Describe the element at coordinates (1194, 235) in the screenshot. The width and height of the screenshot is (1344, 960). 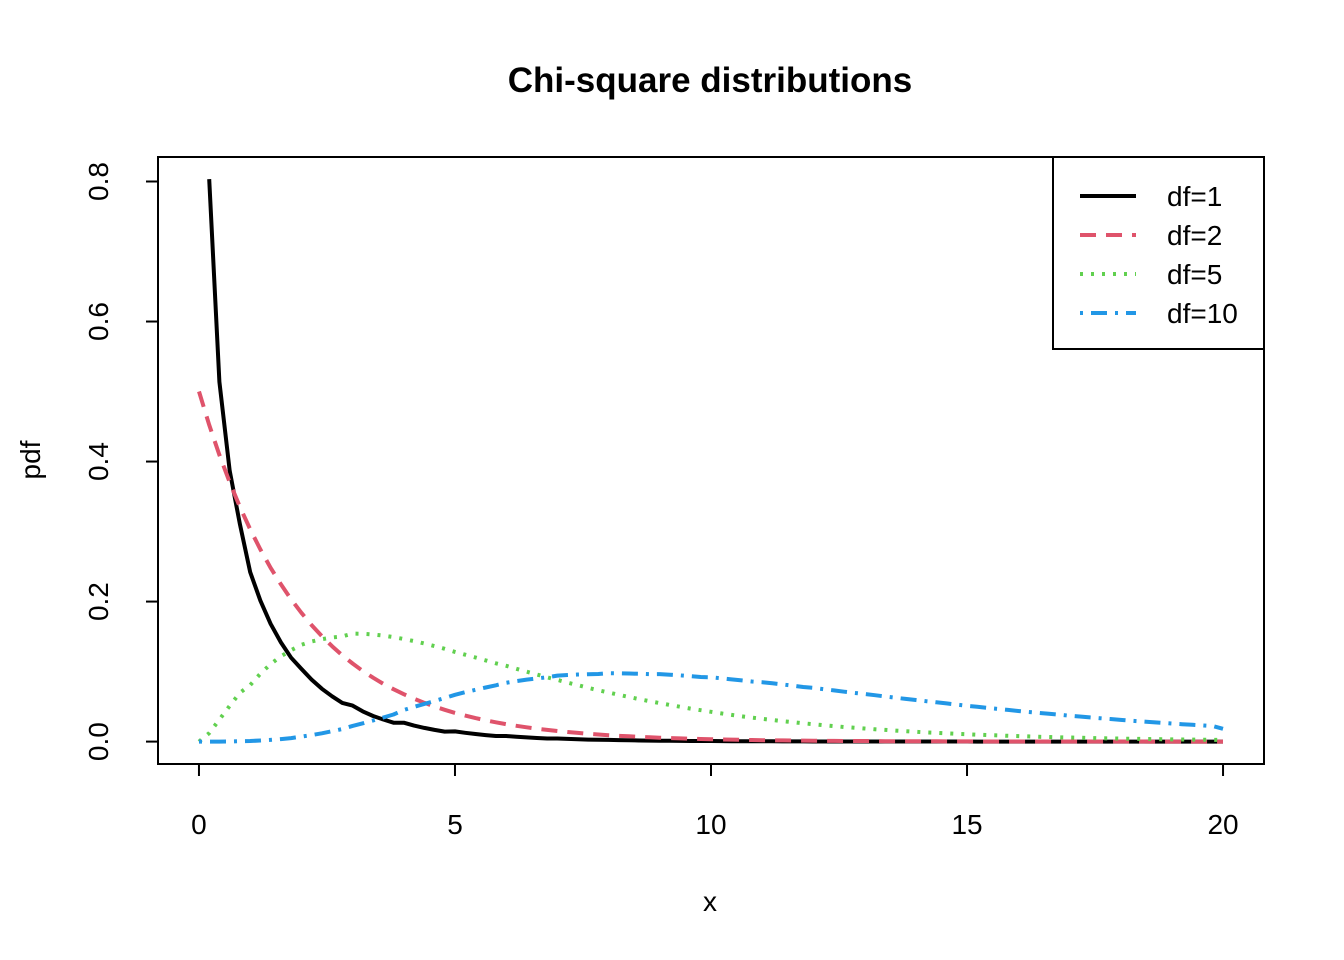
I see `legend-label-df-2: df=2` at that location.